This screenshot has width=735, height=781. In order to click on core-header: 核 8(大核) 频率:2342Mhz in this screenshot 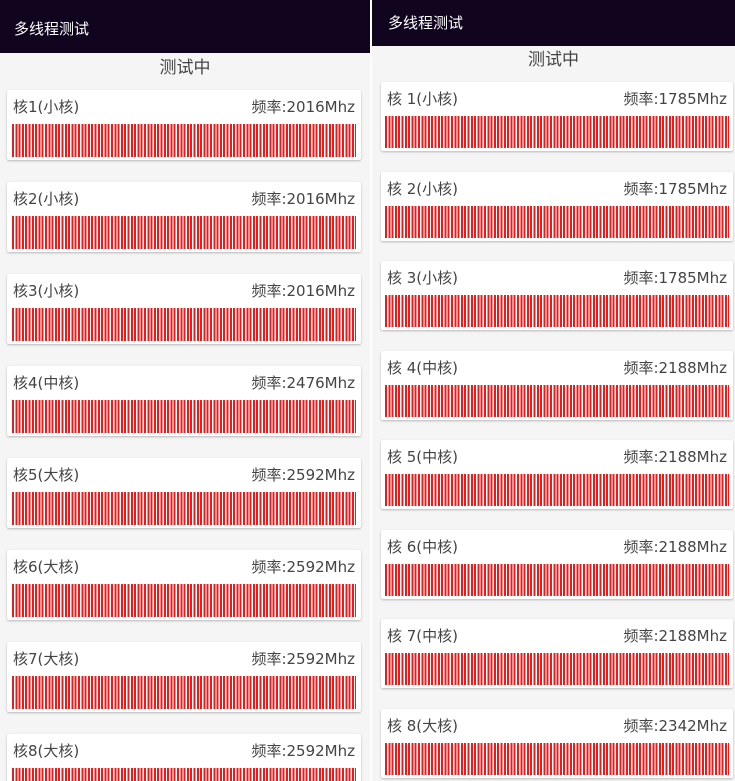, I will do `click(557, 722)`.